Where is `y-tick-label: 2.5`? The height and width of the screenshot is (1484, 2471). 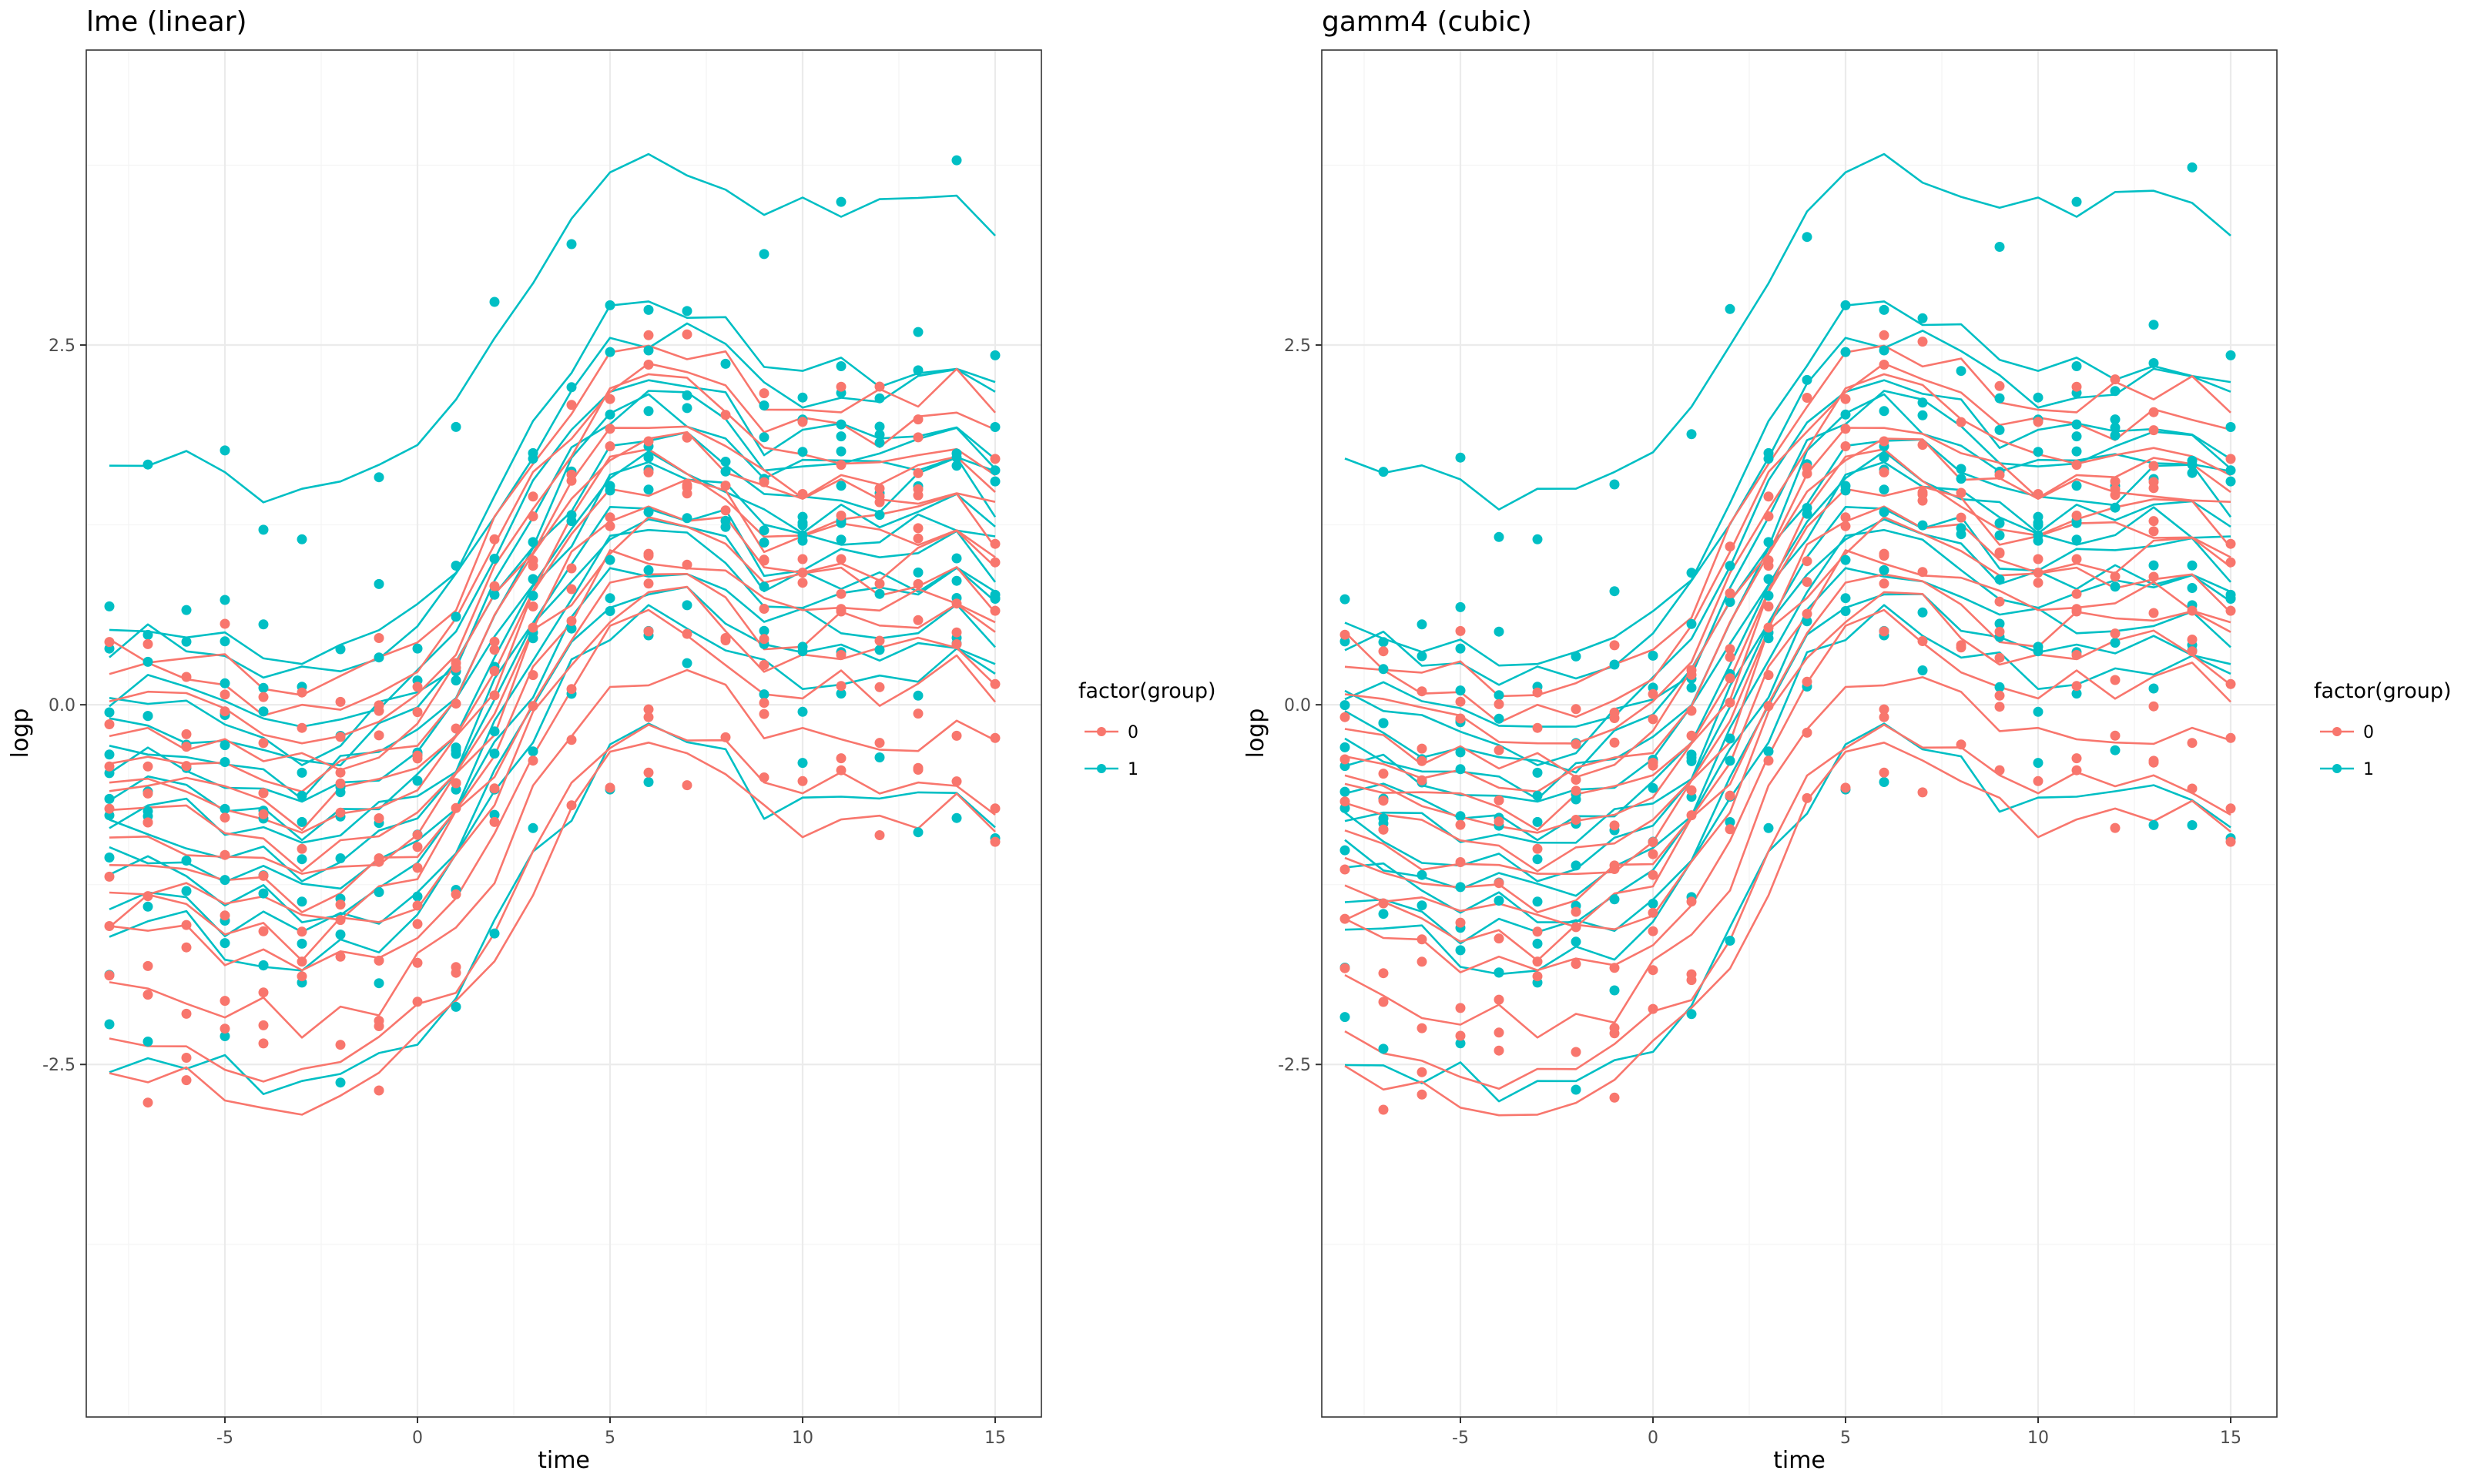
y-tick-label: 2.5 is located at coordinates (62, 346).